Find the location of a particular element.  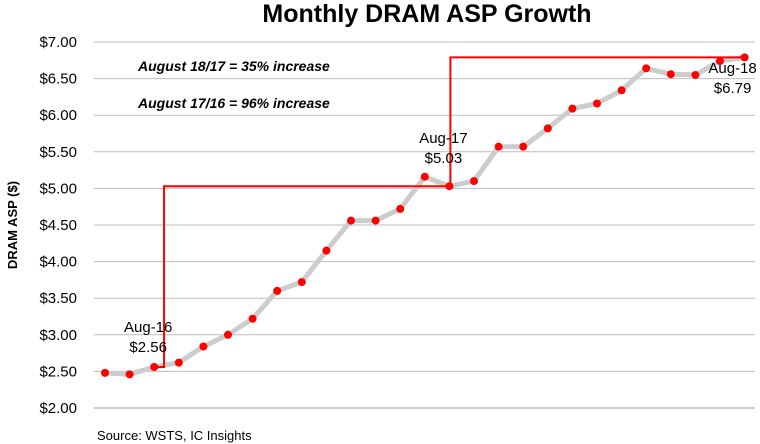

y-tick-label: $5.00 is located at coordinates (58, 188).